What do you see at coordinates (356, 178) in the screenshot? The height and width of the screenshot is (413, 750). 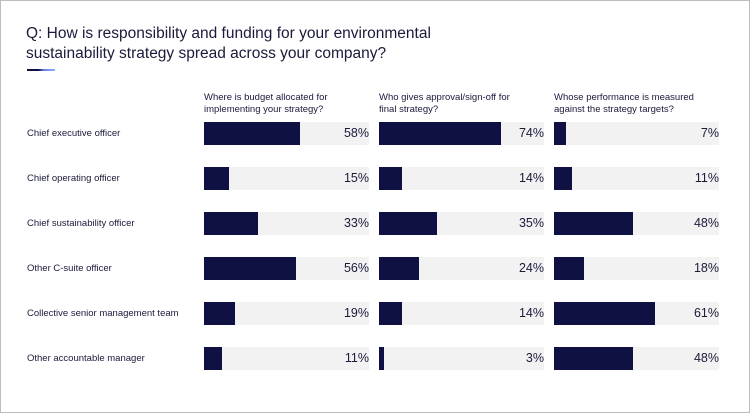 I see `data-label: 15%` at bounding box center [356, 178].